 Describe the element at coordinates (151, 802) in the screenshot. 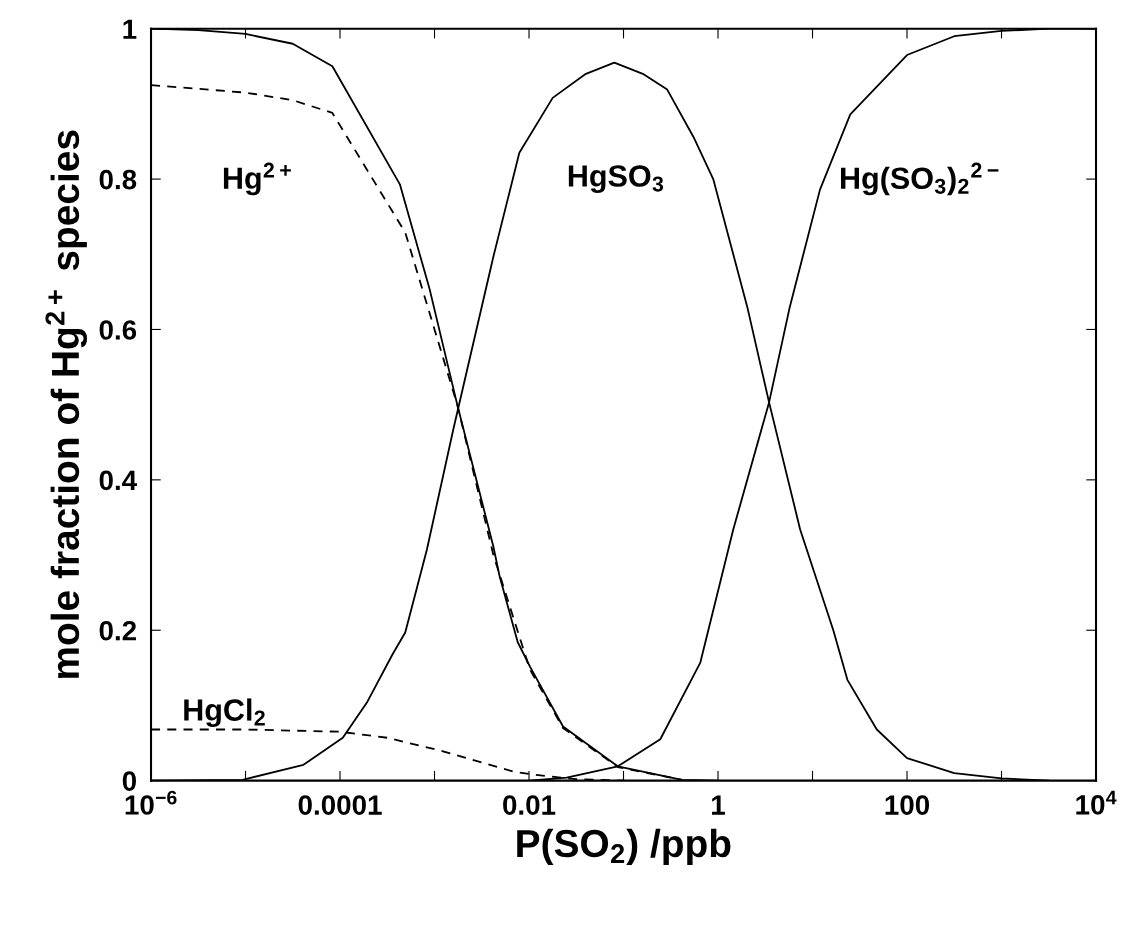

I see `x-tick-label: 10$^{−6}$` at that location.